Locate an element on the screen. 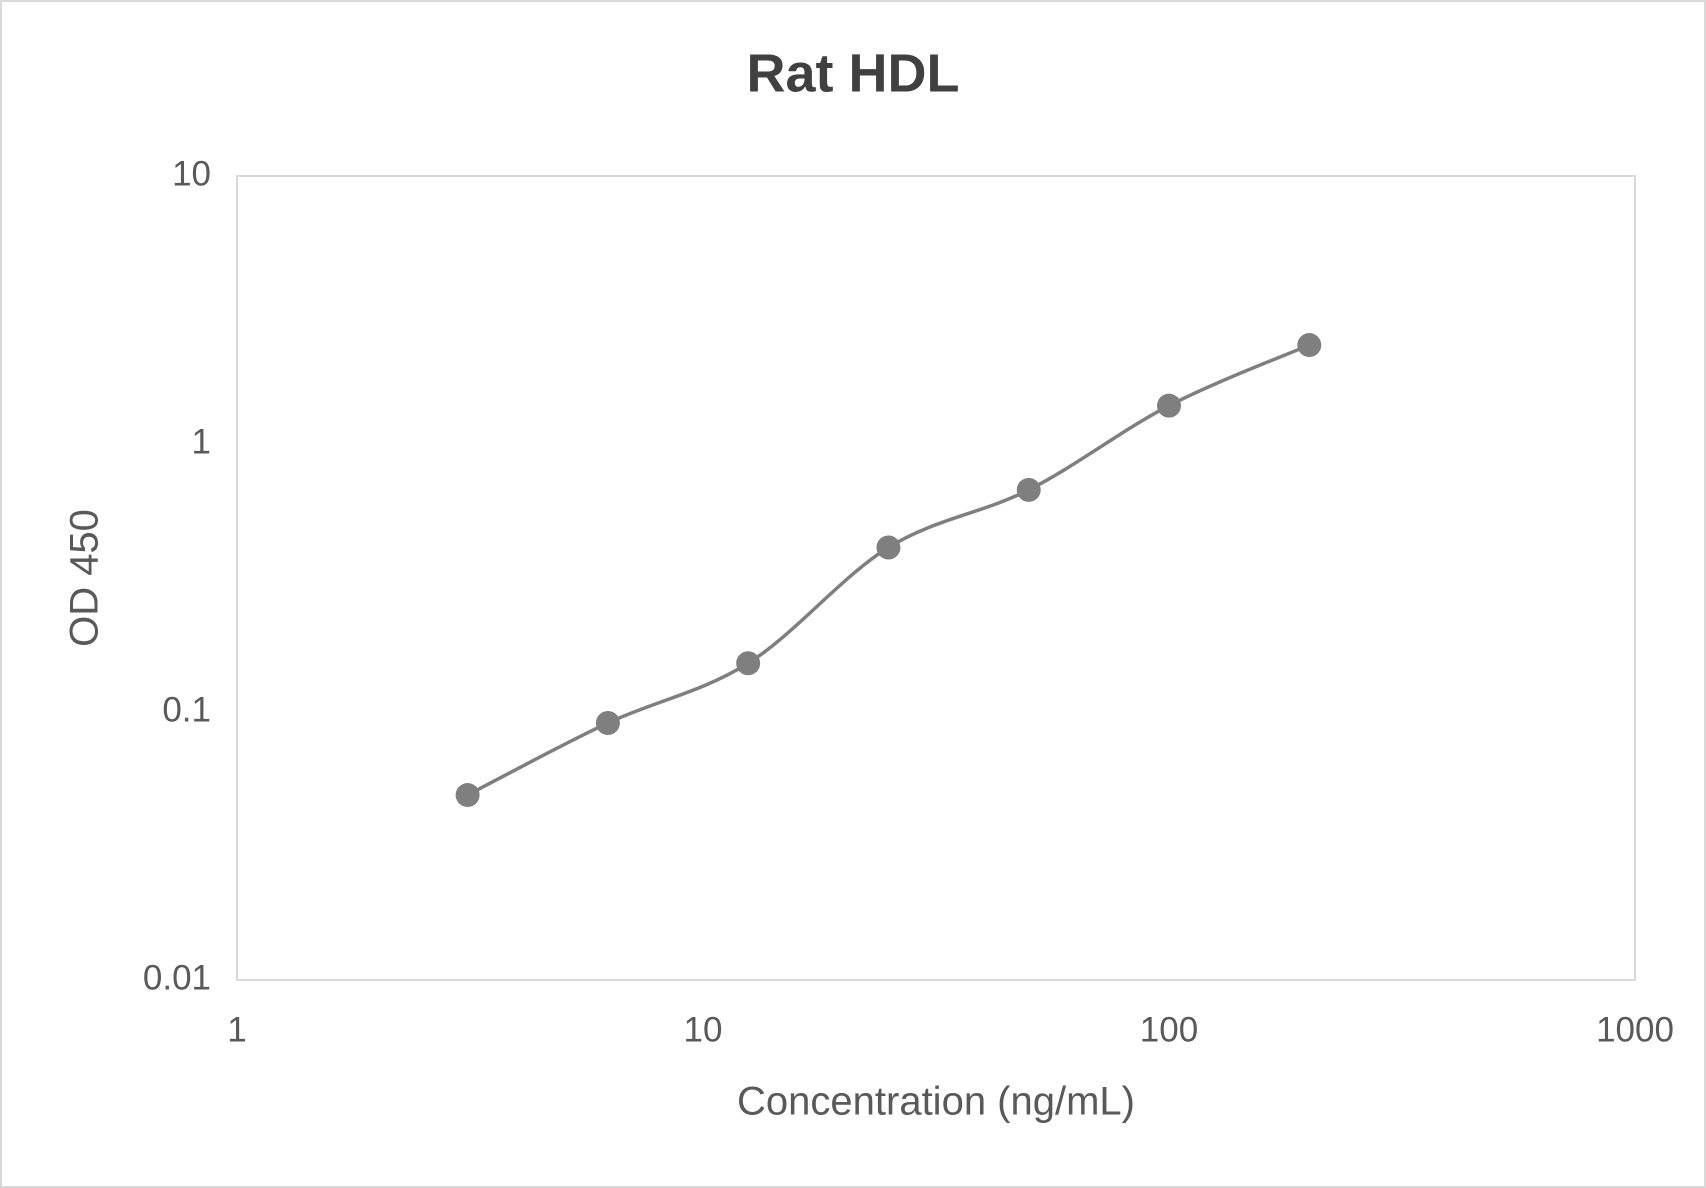 Image resolution: width=1706 pixels, height=1188 pixels. y-axis-title: OD 450 is located at coordinates (85, 578).